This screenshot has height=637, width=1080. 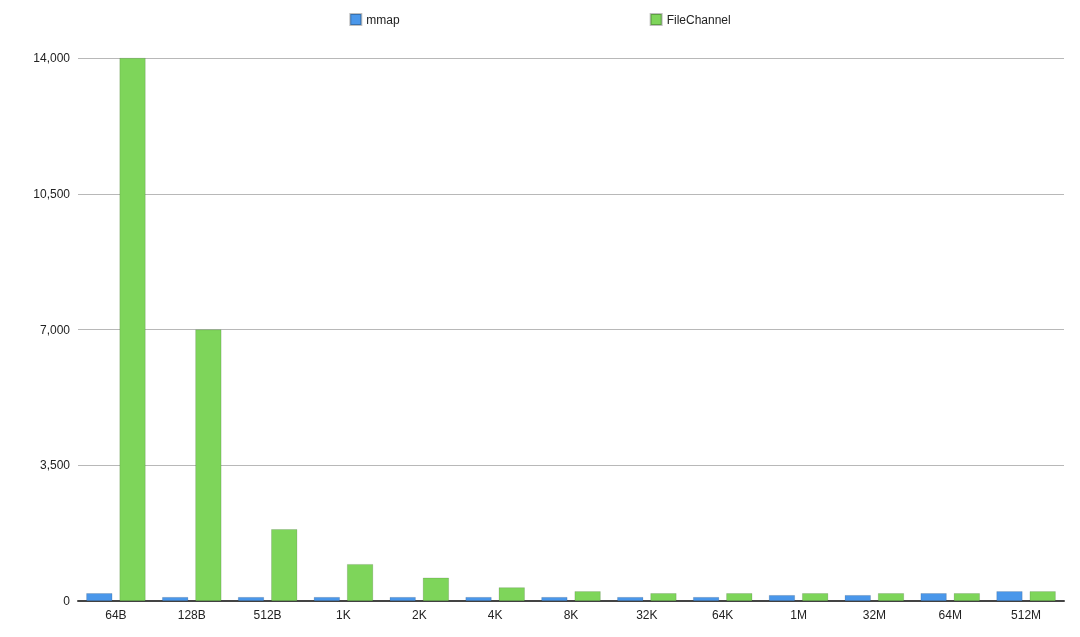 What do you see at coordinates (383, 19) in the screenshot?
I see `legend-label: mmap` at bounding box center [383, 19].